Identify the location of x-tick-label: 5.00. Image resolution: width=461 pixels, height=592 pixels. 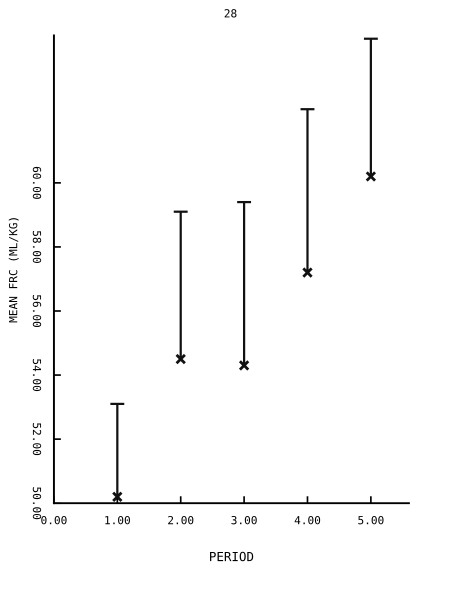
(371, 520).